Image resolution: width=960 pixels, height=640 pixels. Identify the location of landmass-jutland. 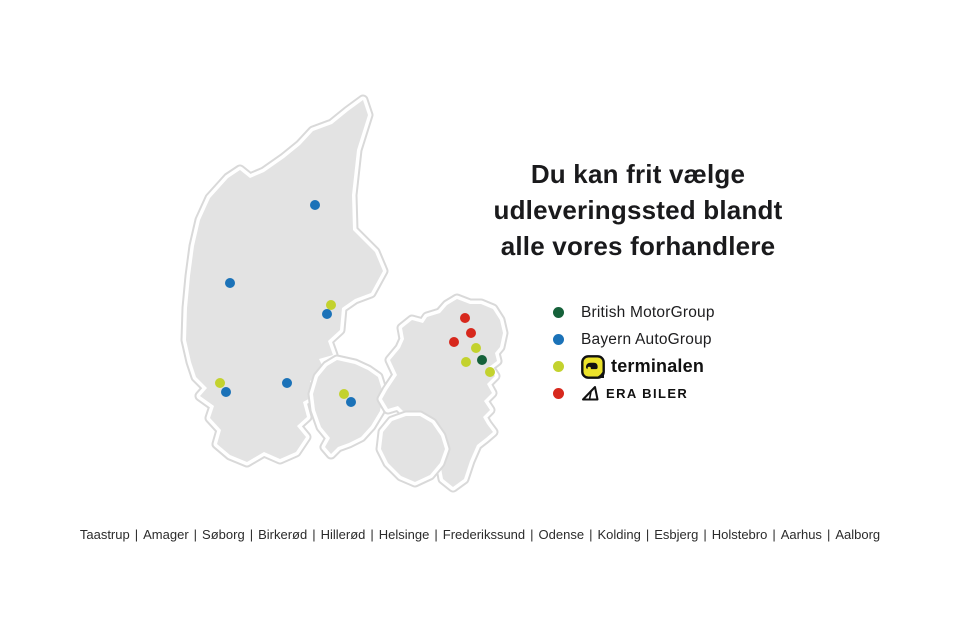
(284, 281).